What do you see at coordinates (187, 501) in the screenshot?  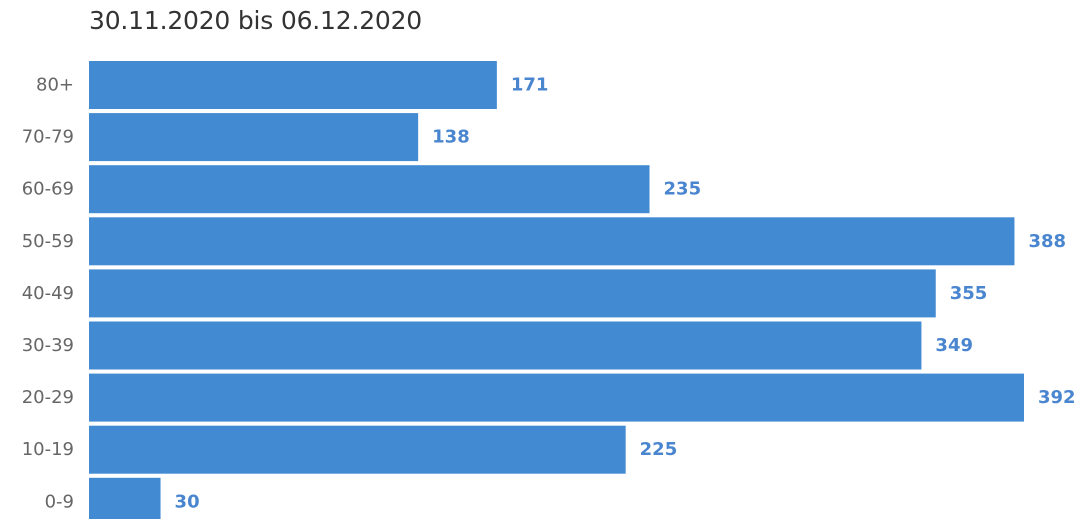 I see `value-label-0-9: 30` at bounding box center [187, 501].